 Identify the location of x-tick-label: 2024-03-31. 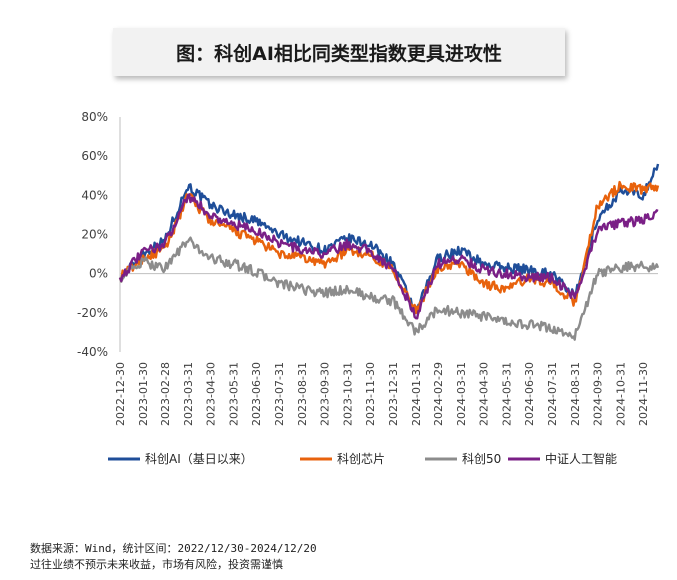
(461, 394).